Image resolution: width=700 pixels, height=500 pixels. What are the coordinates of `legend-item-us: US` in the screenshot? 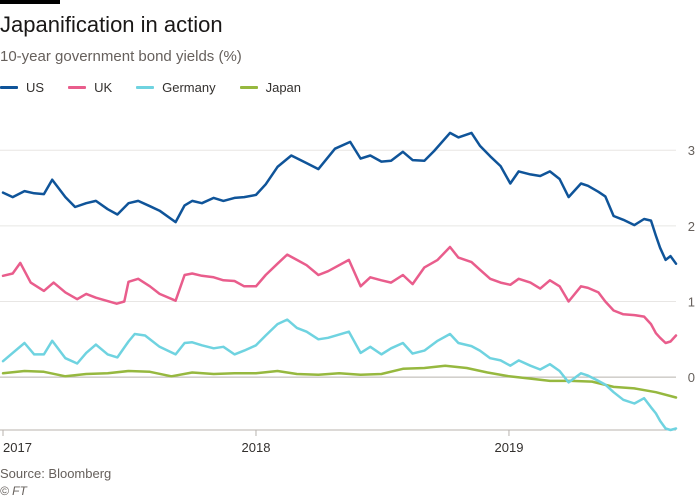 It's located at (22, 87).